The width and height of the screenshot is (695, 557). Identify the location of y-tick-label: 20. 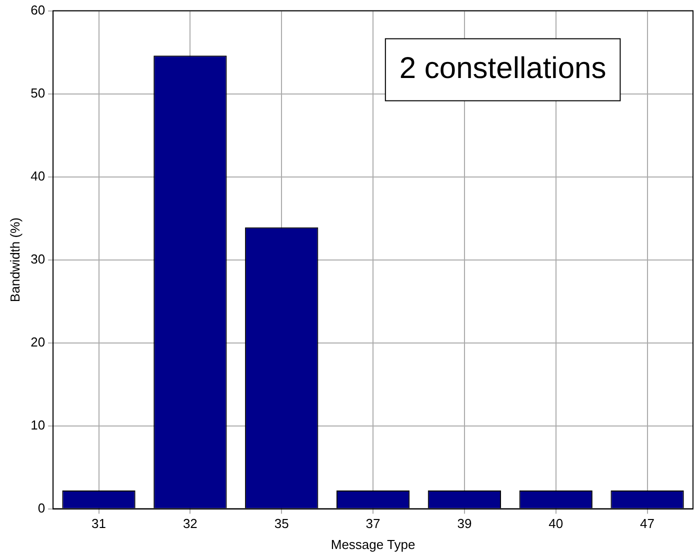
(38, 342).